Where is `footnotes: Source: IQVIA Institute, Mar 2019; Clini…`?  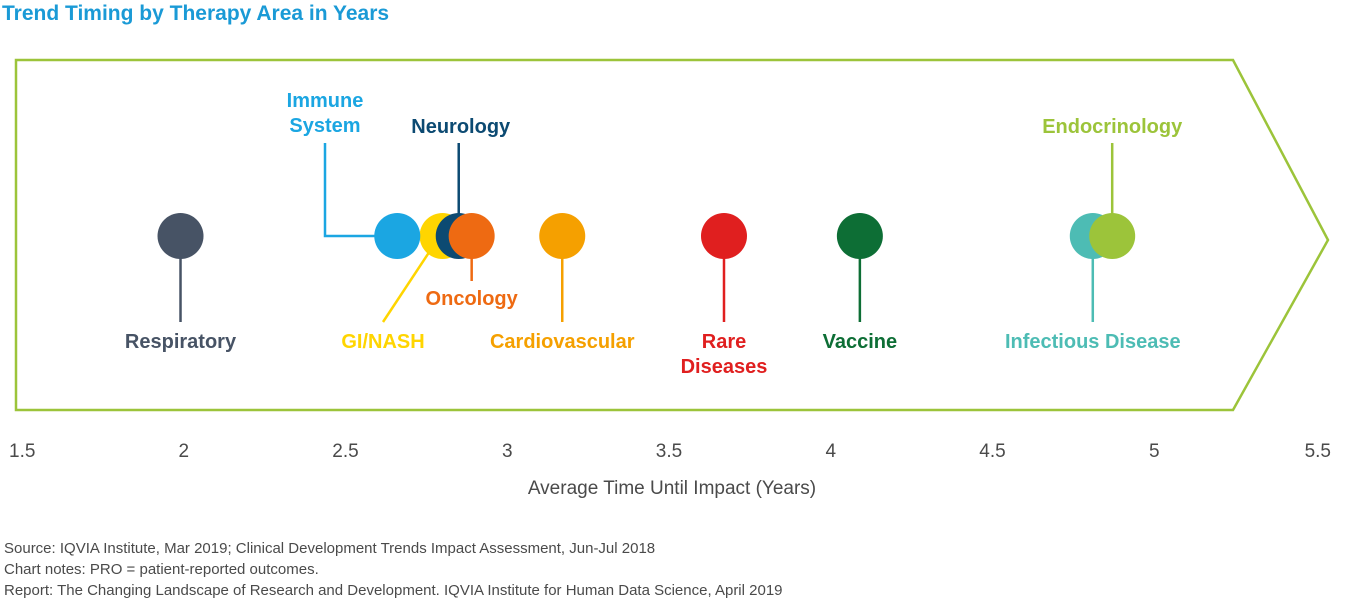
footnotes: Source: IQVIA Institute, Mar 2019; Clini… is located at coordinates (393, 569).